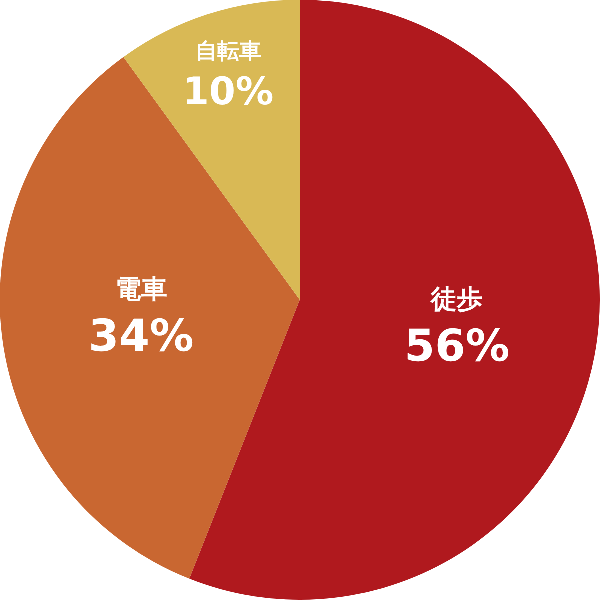  I want to click on data-label: 56%, so click(457, 346).